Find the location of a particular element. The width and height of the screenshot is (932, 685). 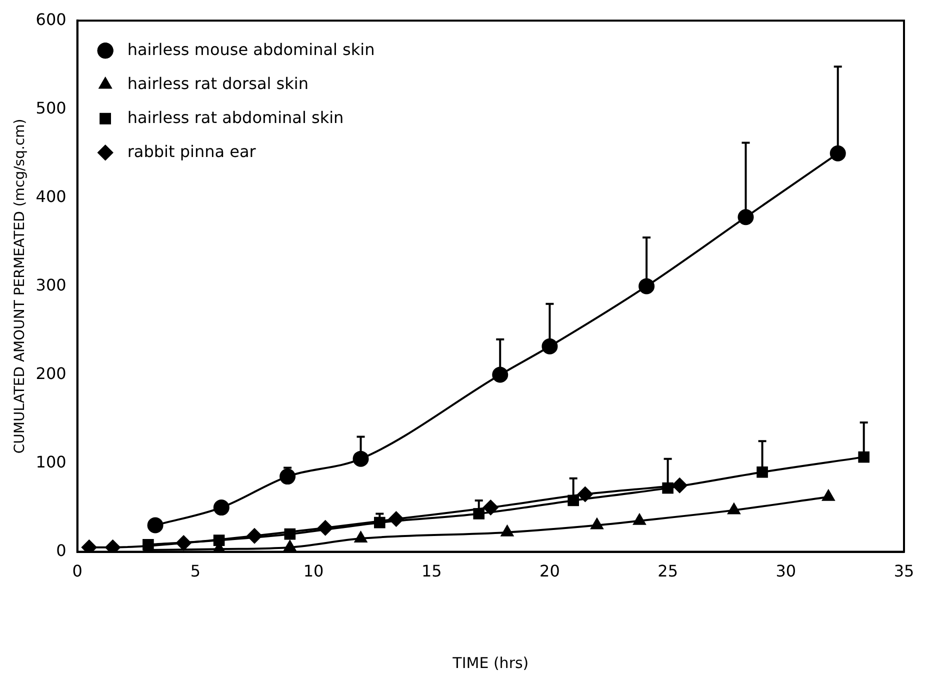

x-tick-label: 20 is located at coordinates (550, 571).